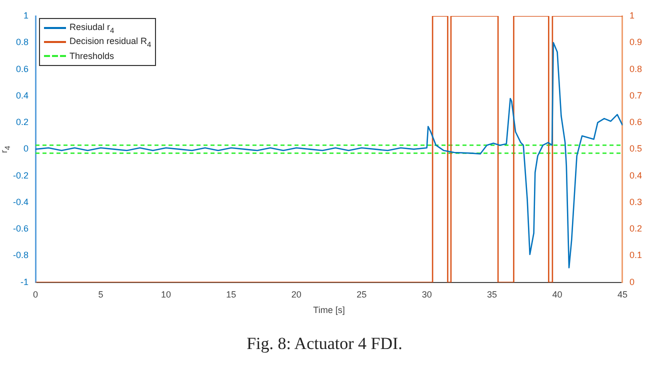  Describe the element at coordinates (329, 310) in the screenshot. I see `x-axis-title: Time [s]` at that location.